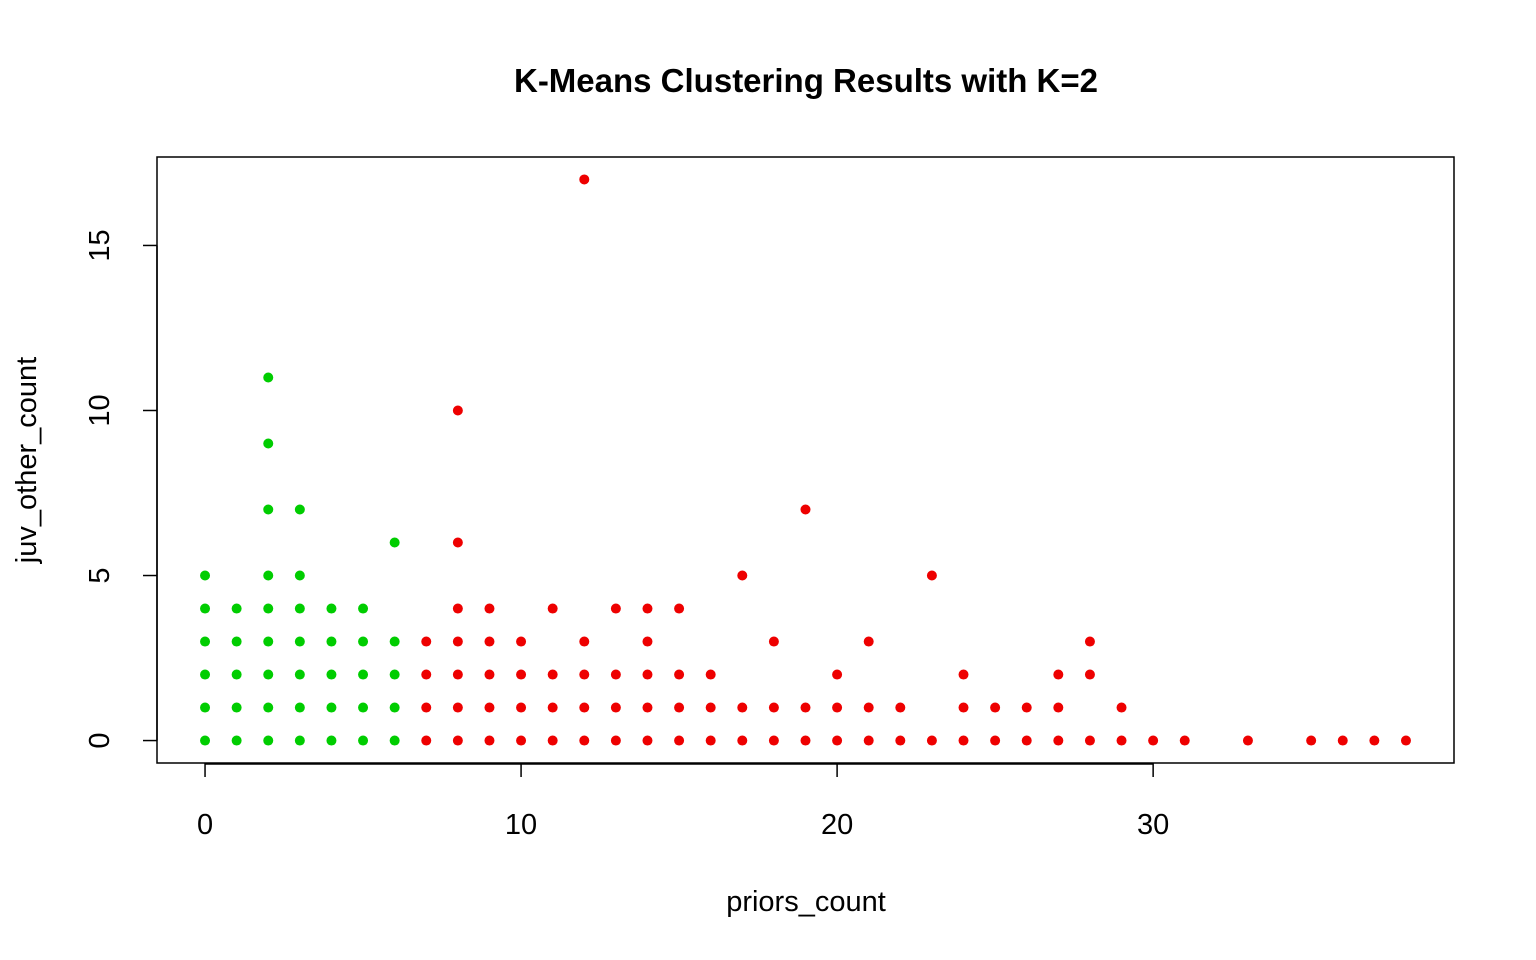 This screenshot has width=1536, height=960. What do you see at coordinates (806, 80) in the screenshot?
I see `chart-title: K-Means Clustering Results with K=2` at bounding box center [806, 80].